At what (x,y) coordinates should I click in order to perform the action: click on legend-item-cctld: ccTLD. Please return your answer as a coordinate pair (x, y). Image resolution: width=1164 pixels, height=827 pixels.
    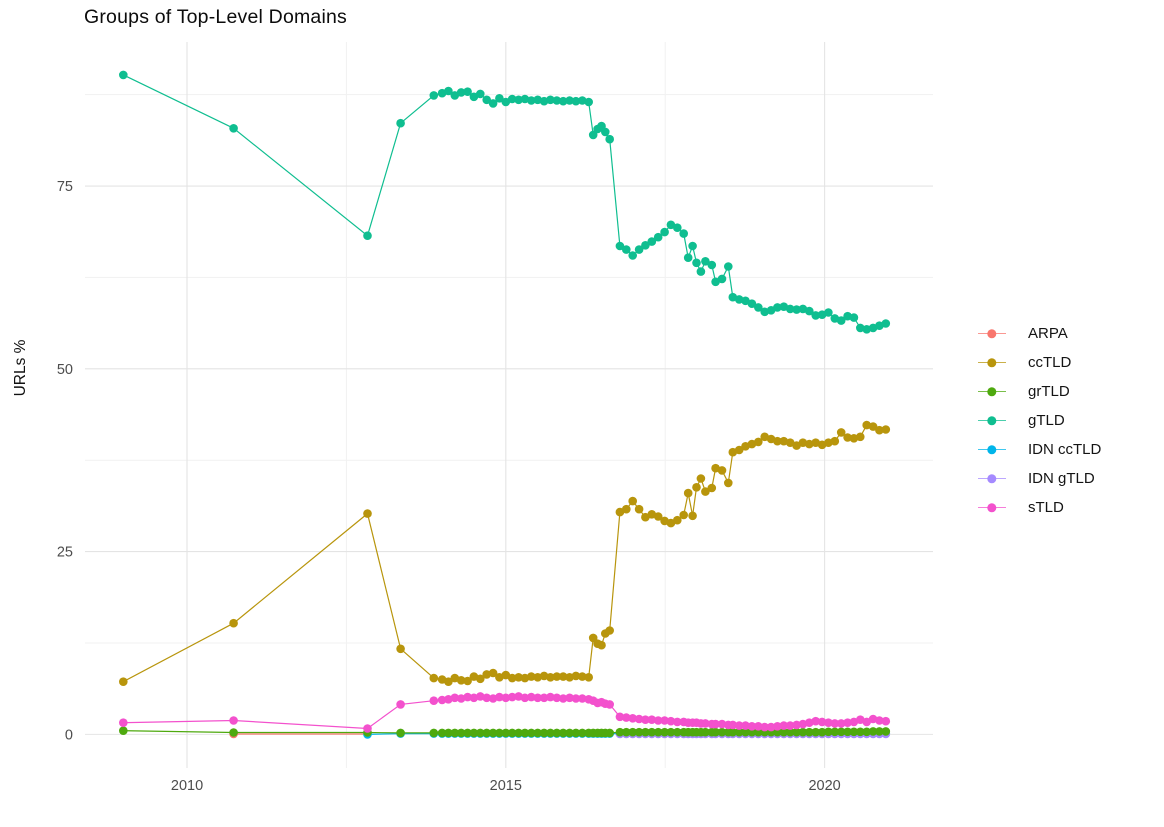
    Looking at the image, I should click on (1039, 362).